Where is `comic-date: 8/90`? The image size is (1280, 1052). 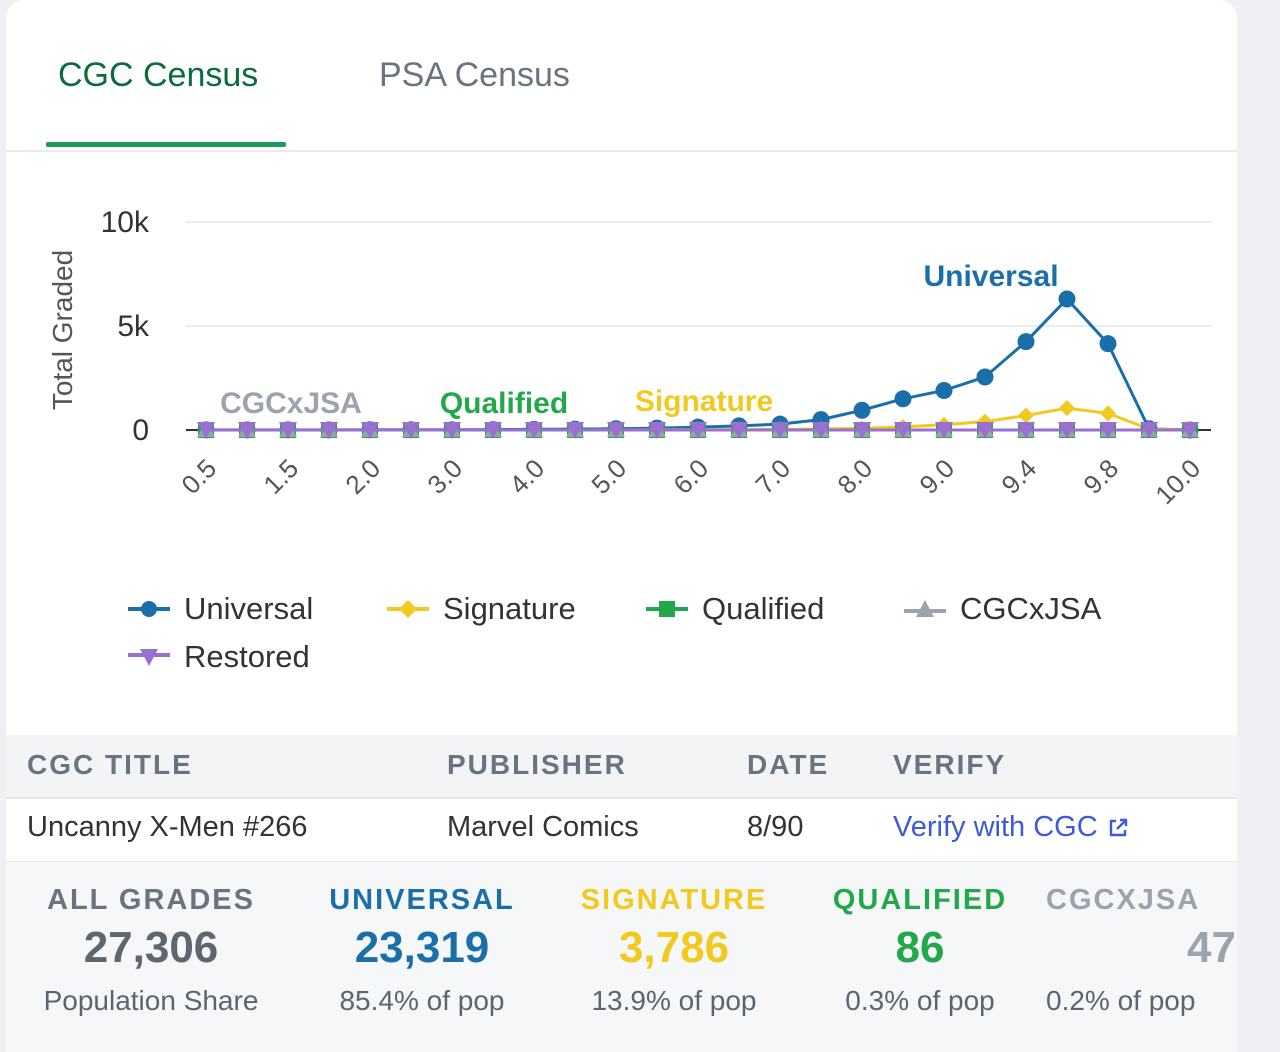 comic-date: 8/90 is located at coordinates (775, 827).